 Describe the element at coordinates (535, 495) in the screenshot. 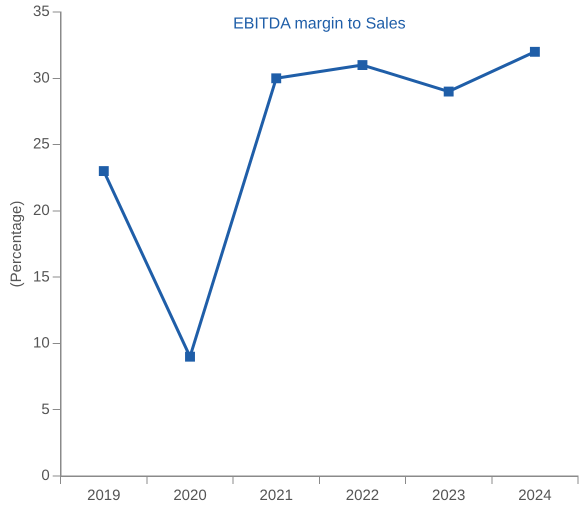

I see `x-tick-label: 2024` at that location.